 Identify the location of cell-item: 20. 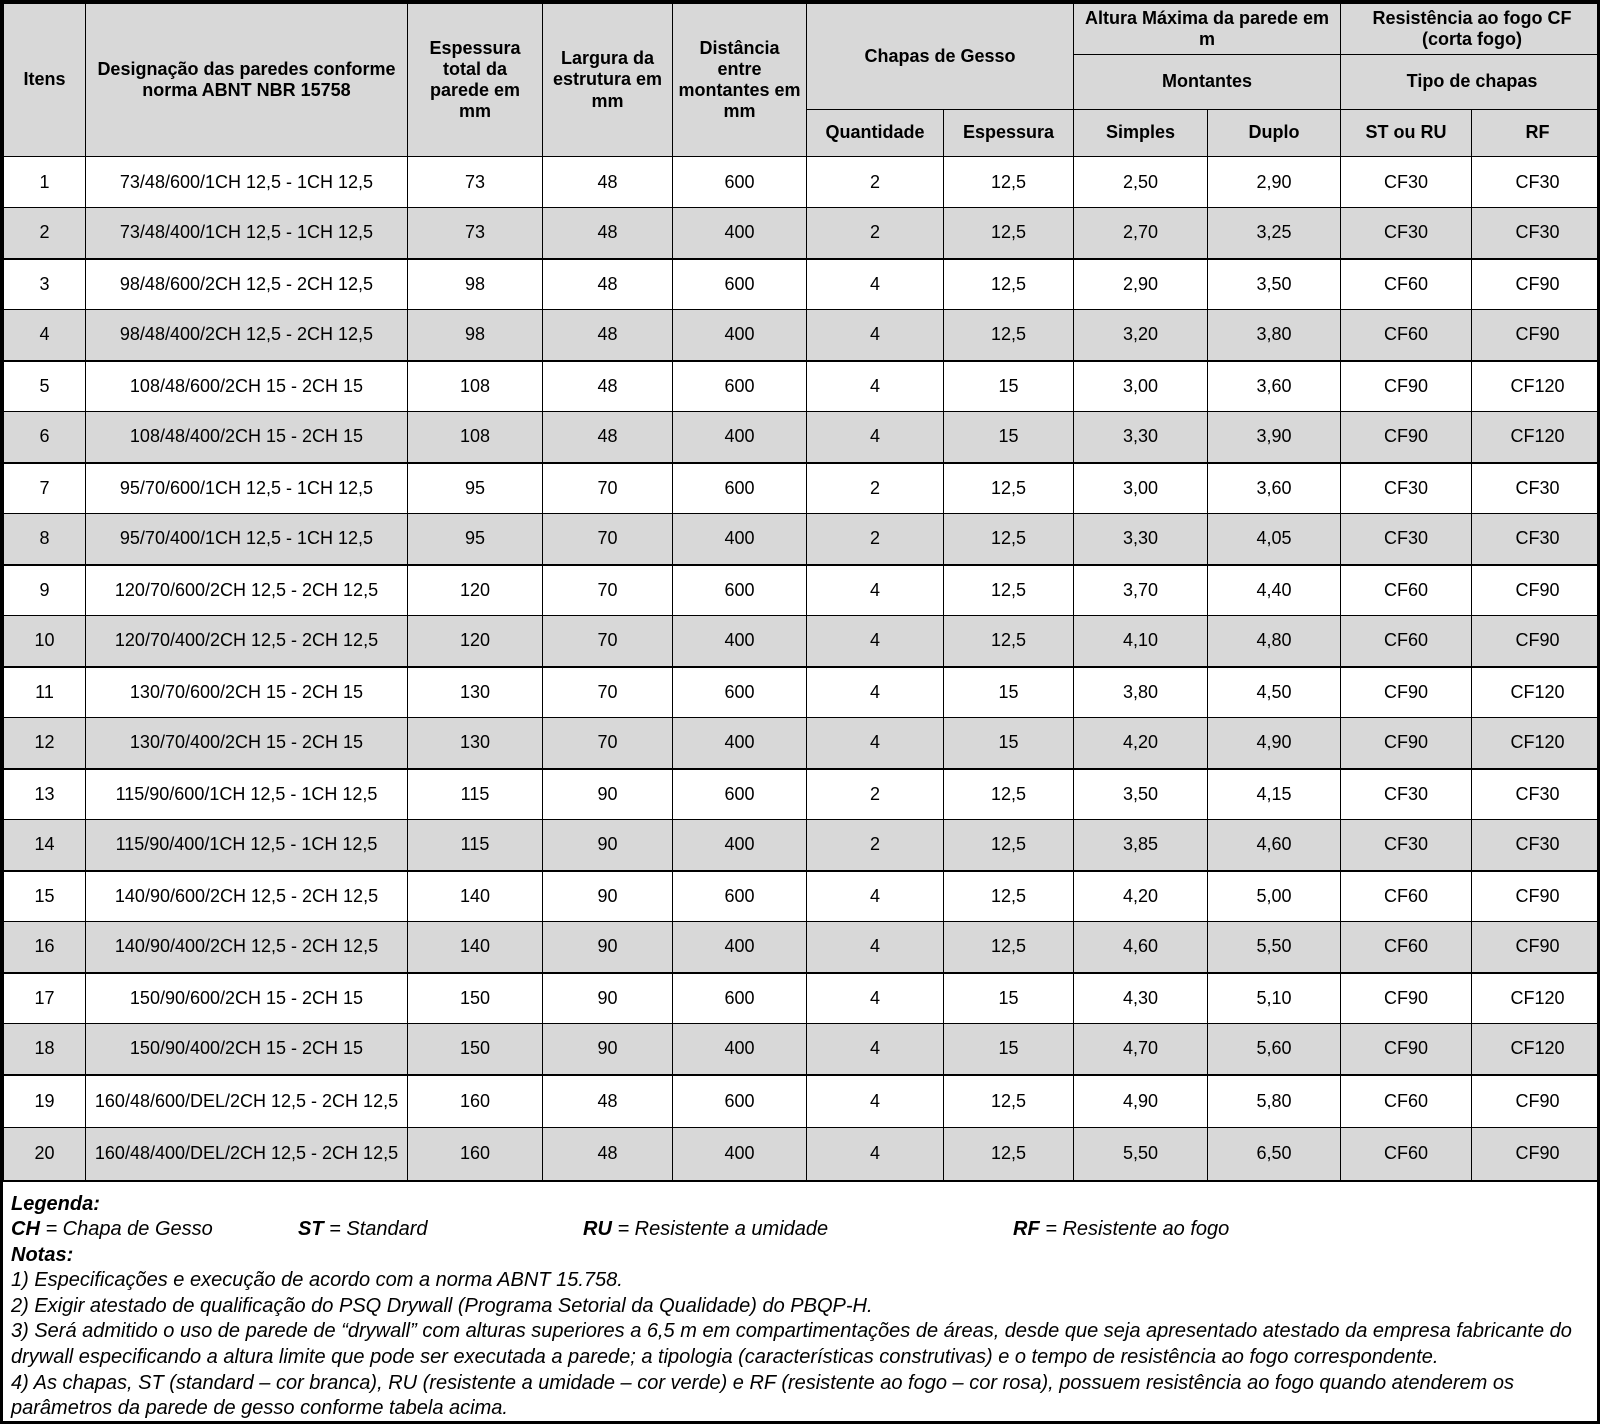
(44, 1154).